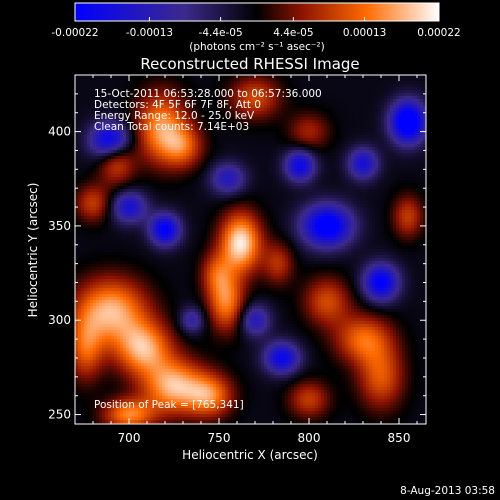 This screenshot has height=500, width=500. Describe the element at coordinates (256, 47) in the screenshot. I see `colorbar-unit-label: (photons cm⁻² s⁻¹ asec⁻²)` at that location.